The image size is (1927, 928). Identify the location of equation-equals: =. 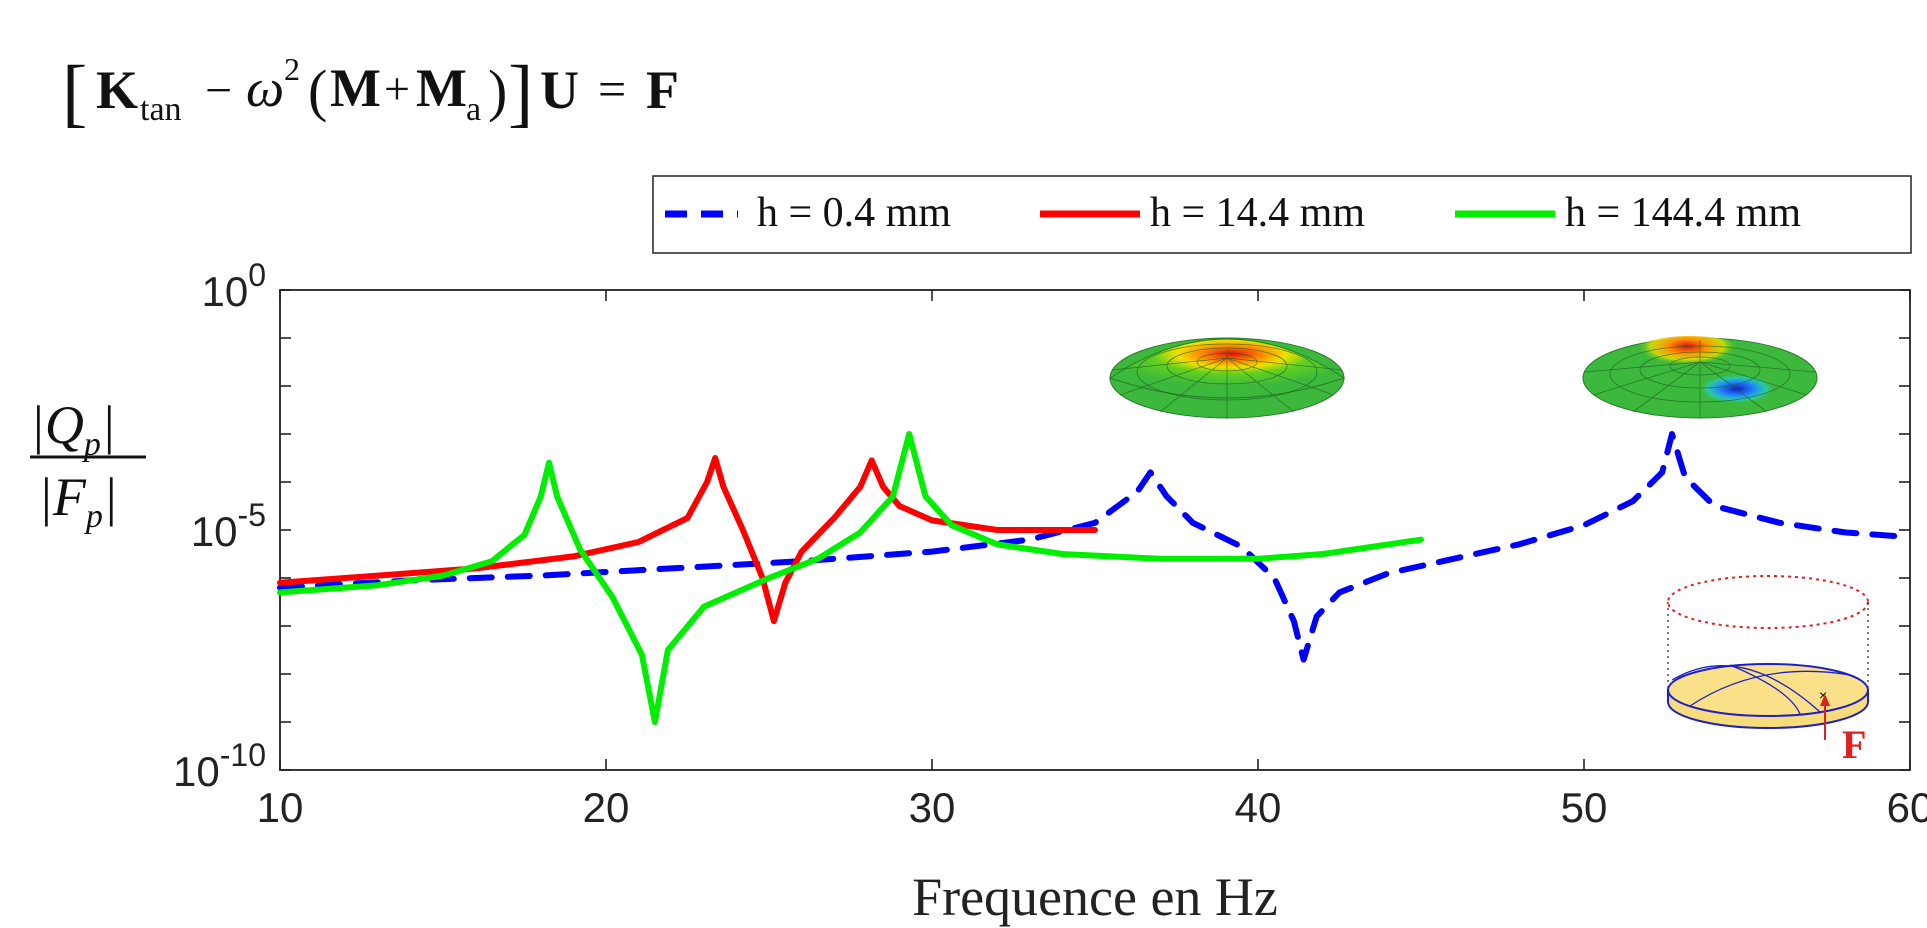
(612, 89).